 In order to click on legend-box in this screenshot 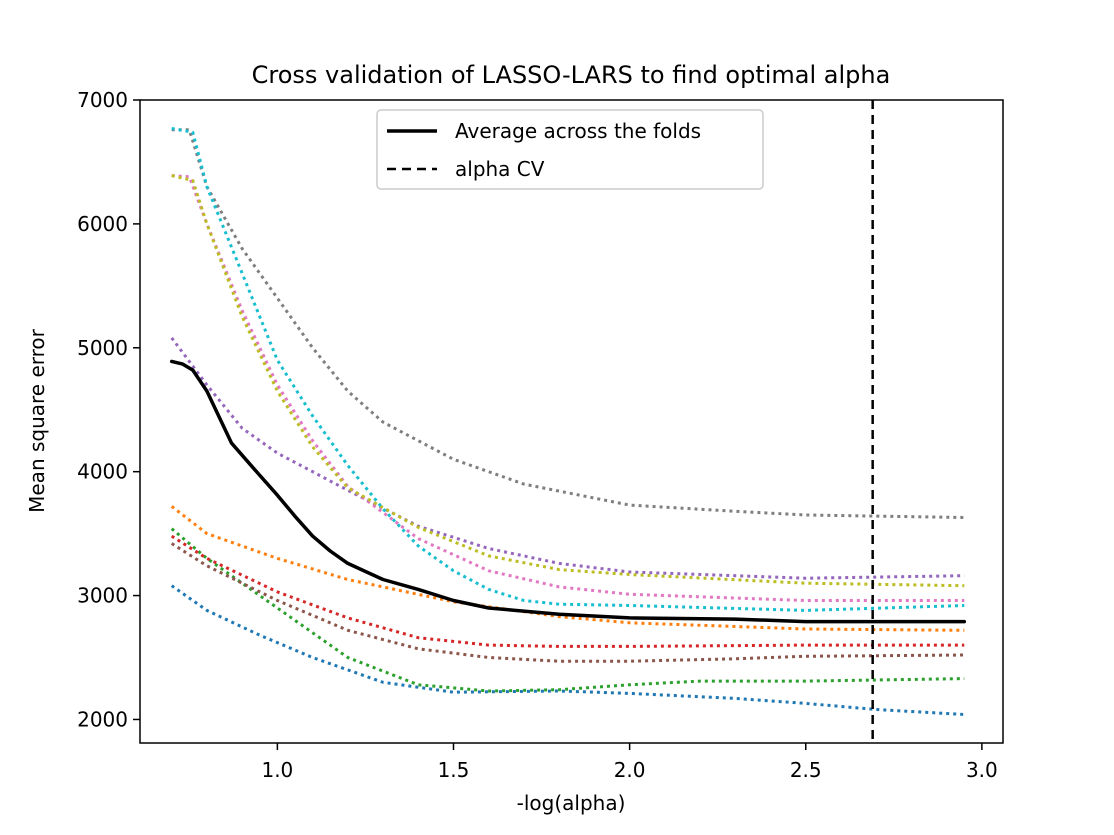, I will do `click(570, 149)`.